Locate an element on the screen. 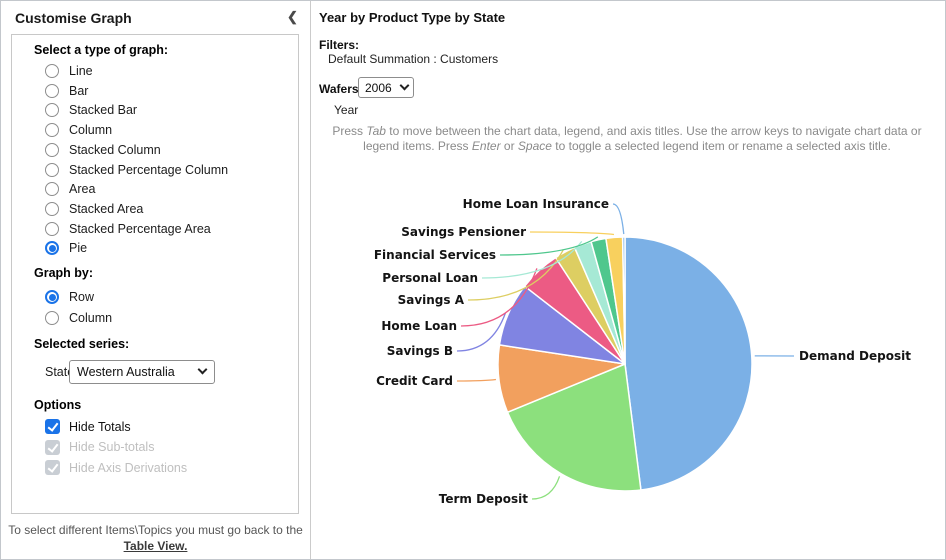 Image resolution: width=946 pixels, height=560 pixels. pie-label-home-loan-insurance: Home Loan Insurance is located at coordinates (535, 204).